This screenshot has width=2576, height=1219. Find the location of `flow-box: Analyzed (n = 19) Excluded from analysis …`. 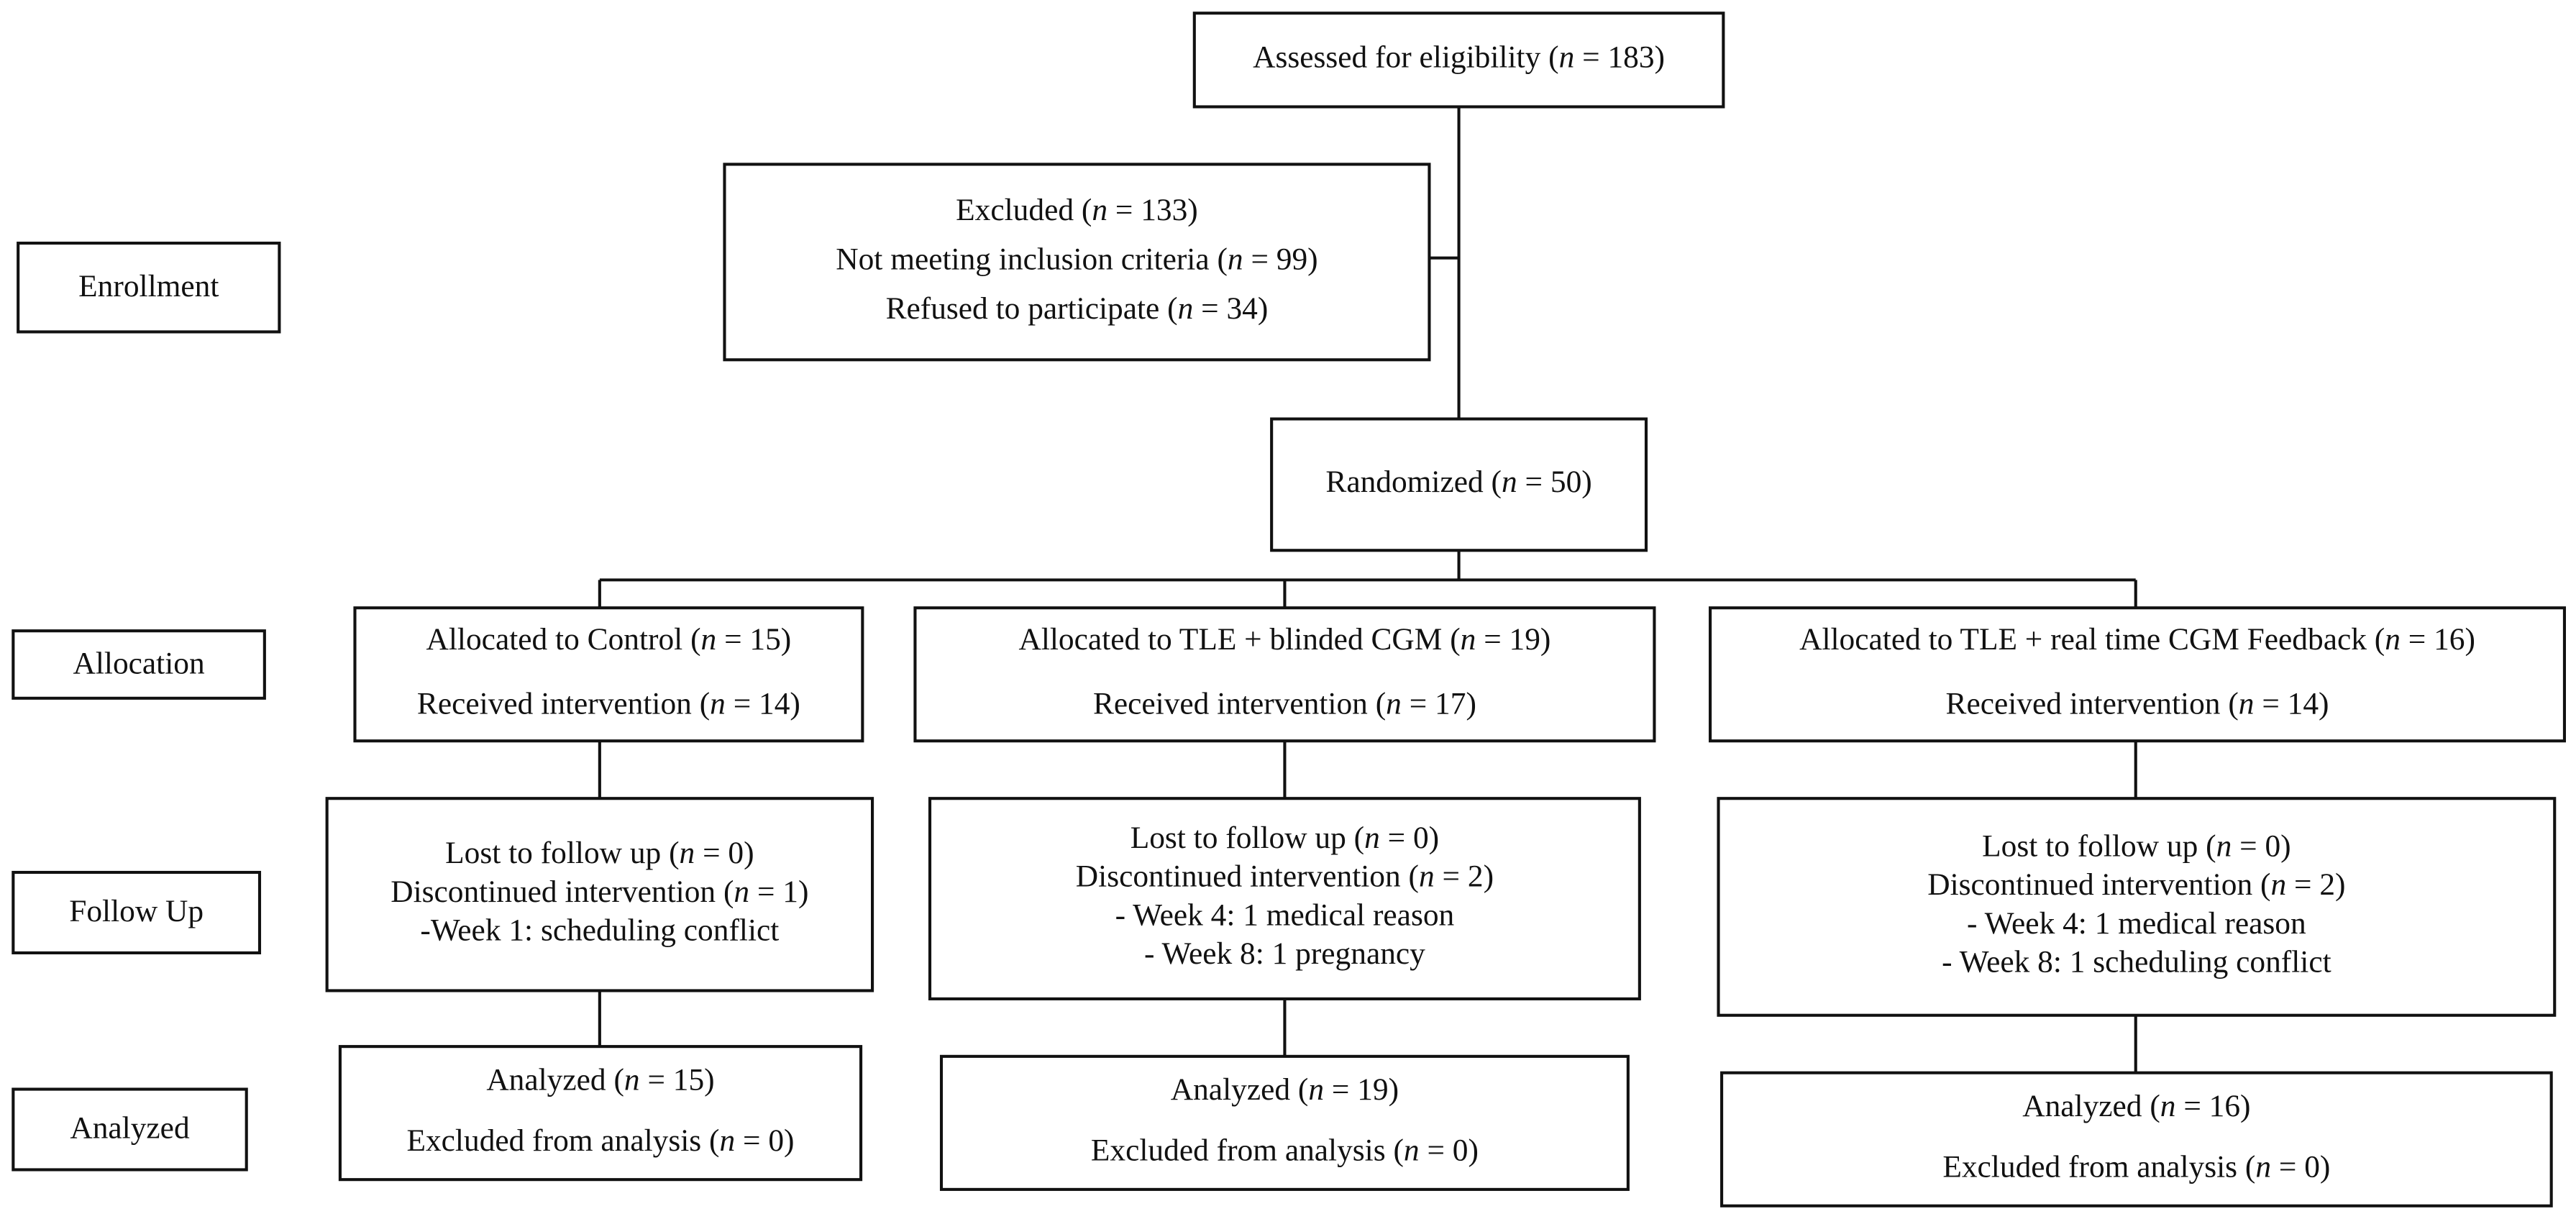

flow-box: Analyzed (n = 19) Excluded from analysis … is located at coordinates (1284, 1122).